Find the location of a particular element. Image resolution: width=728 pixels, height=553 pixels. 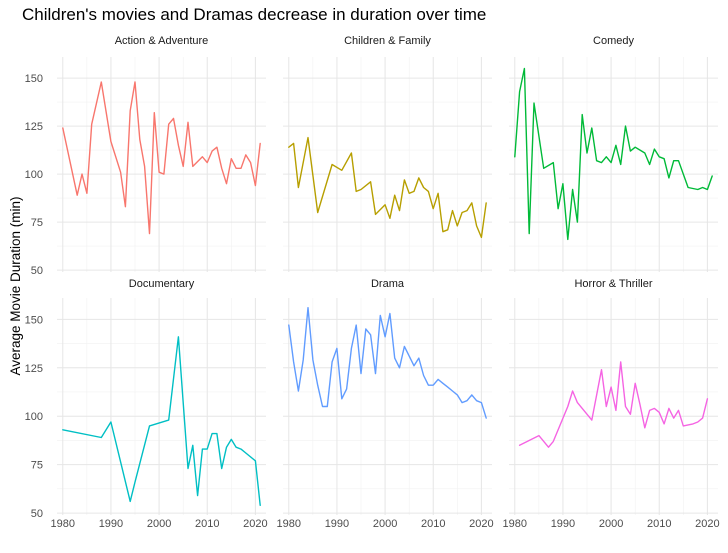

series-line-horror-thriller is located at coordinates (613, 404).